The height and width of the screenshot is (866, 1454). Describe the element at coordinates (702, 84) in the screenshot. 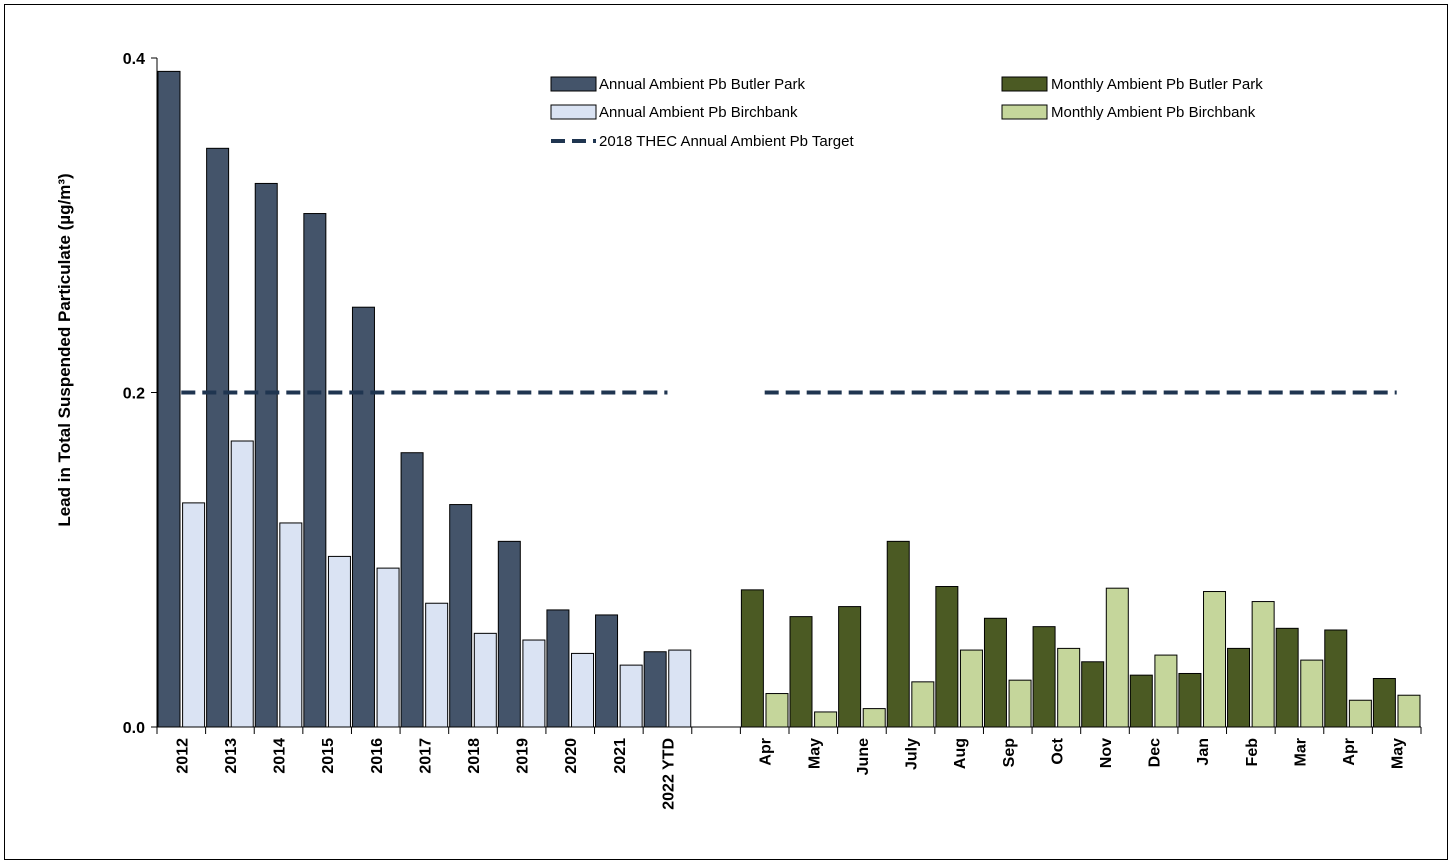

I see `legend-label-annual-butler: Annual Ambient Pb Butler Park` at that location.